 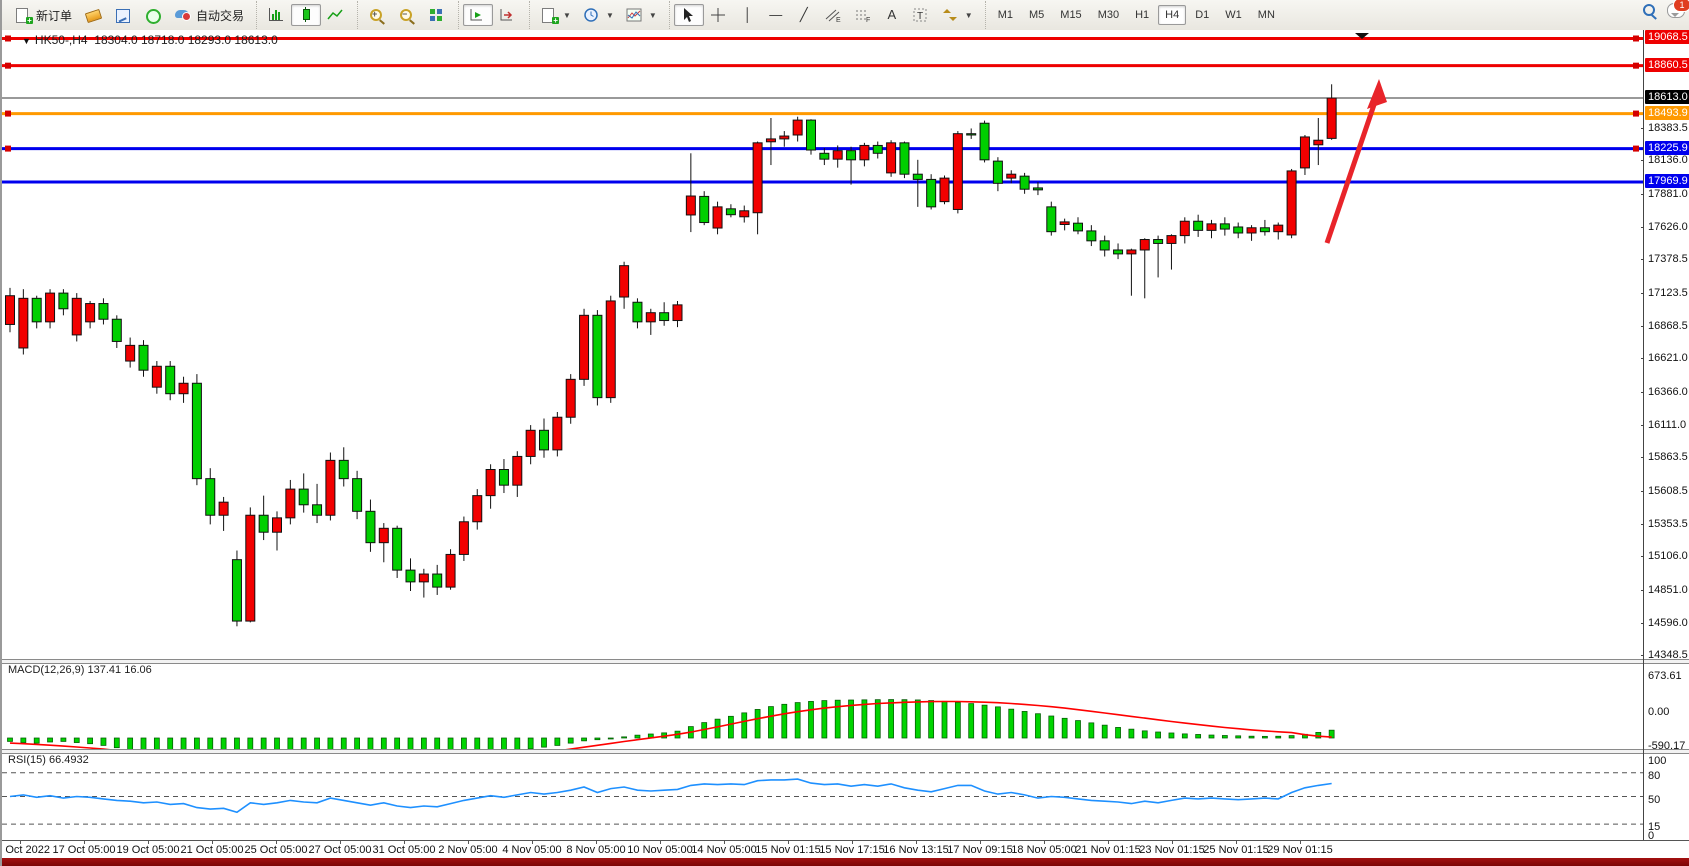 I want to click on cursor-tool-button, so click(x=688, y=15).